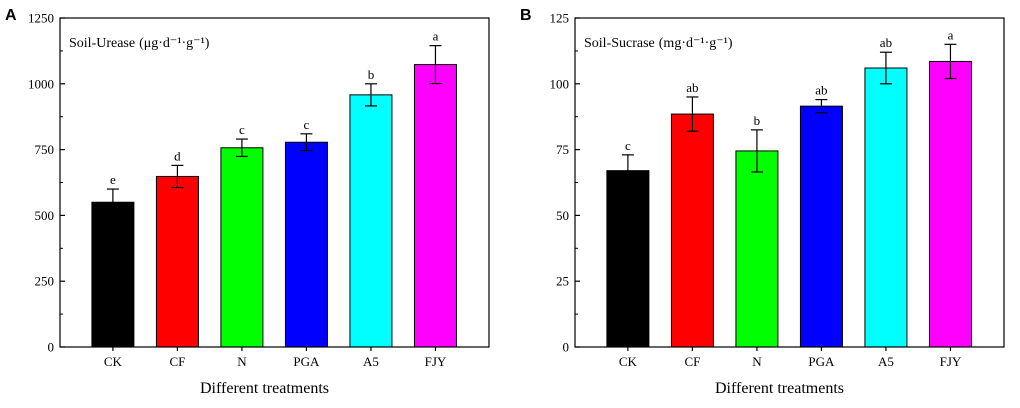 The width and height of the screenshot is (1020, 408). I want to click on chart-title-name: Soil-Sucrase, so click(619, 43).